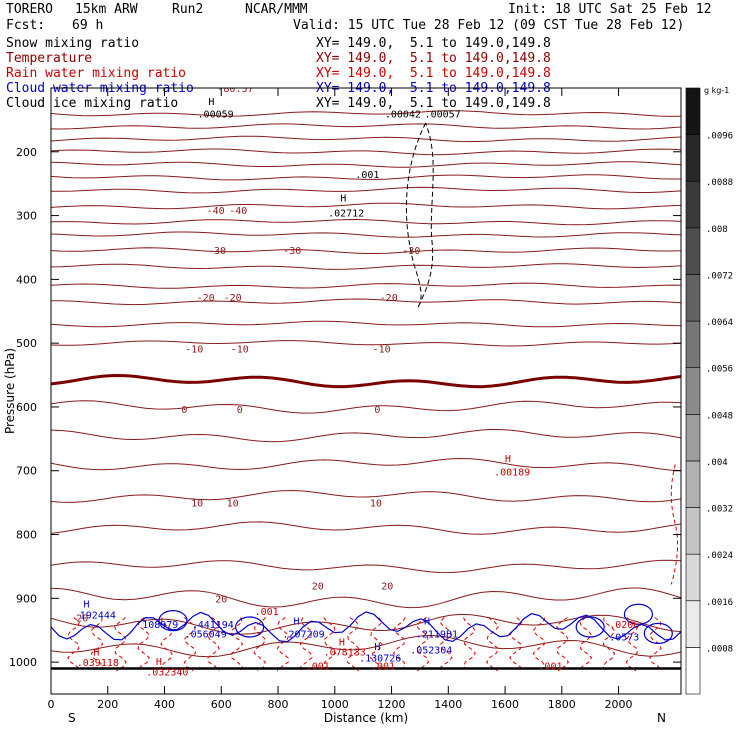 The width and height of the screenshot is (740, 740). Describe the element at coordinates (23, 662) in the screenshot. I see `y-tick-label: 1000` at that location.